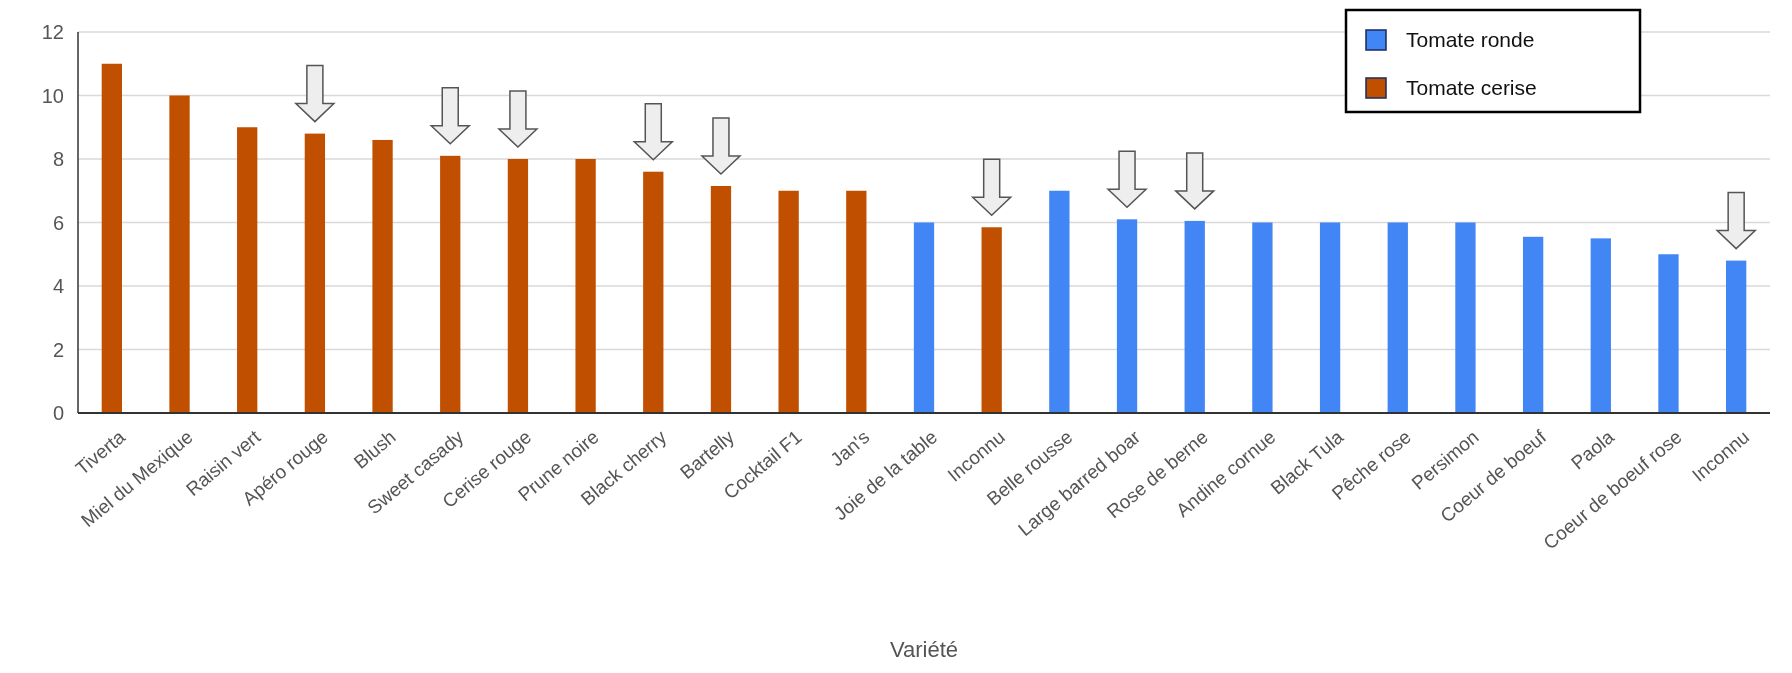  I want to click on y-tick-label: 8, so click(58, 159).